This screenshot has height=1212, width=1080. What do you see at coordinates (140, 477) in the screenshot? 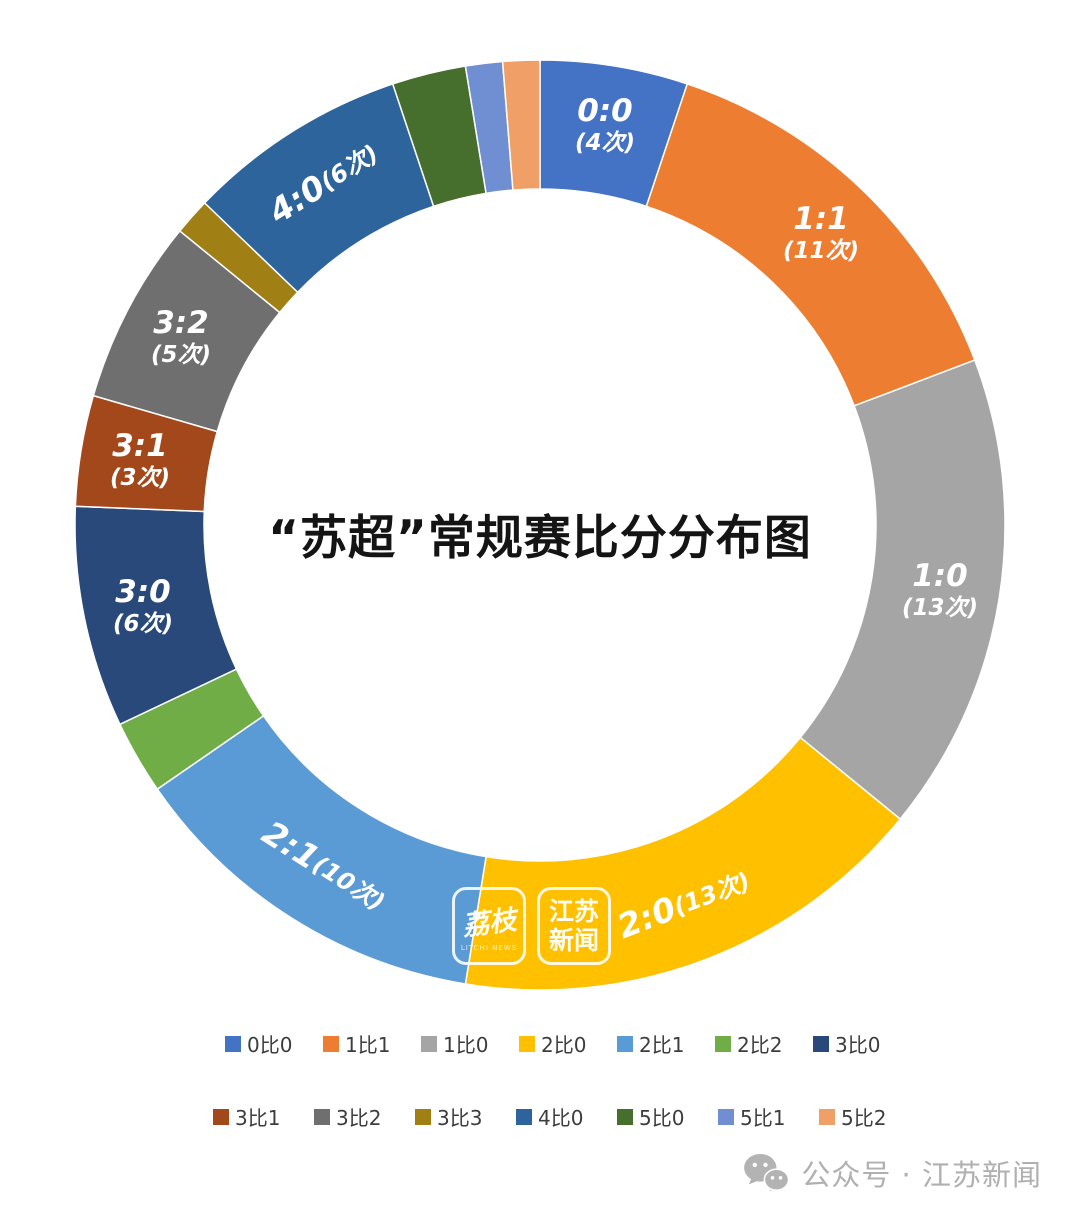
I see `slice-count-text: (3次)` at bounding box center [140, 477].